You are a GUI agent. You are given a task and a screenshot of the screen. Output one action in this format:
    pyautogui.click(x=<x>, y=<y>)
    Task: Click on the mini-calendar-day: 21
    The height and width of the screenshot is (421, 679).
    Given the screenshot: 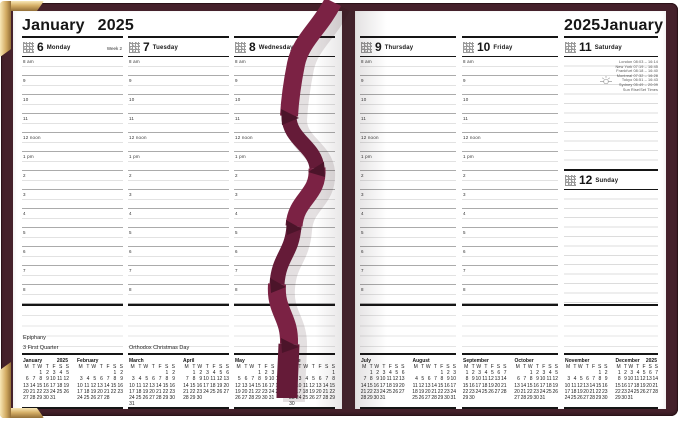 What is the action you would take?
    pyautogui.click(x=434, y=391)
    